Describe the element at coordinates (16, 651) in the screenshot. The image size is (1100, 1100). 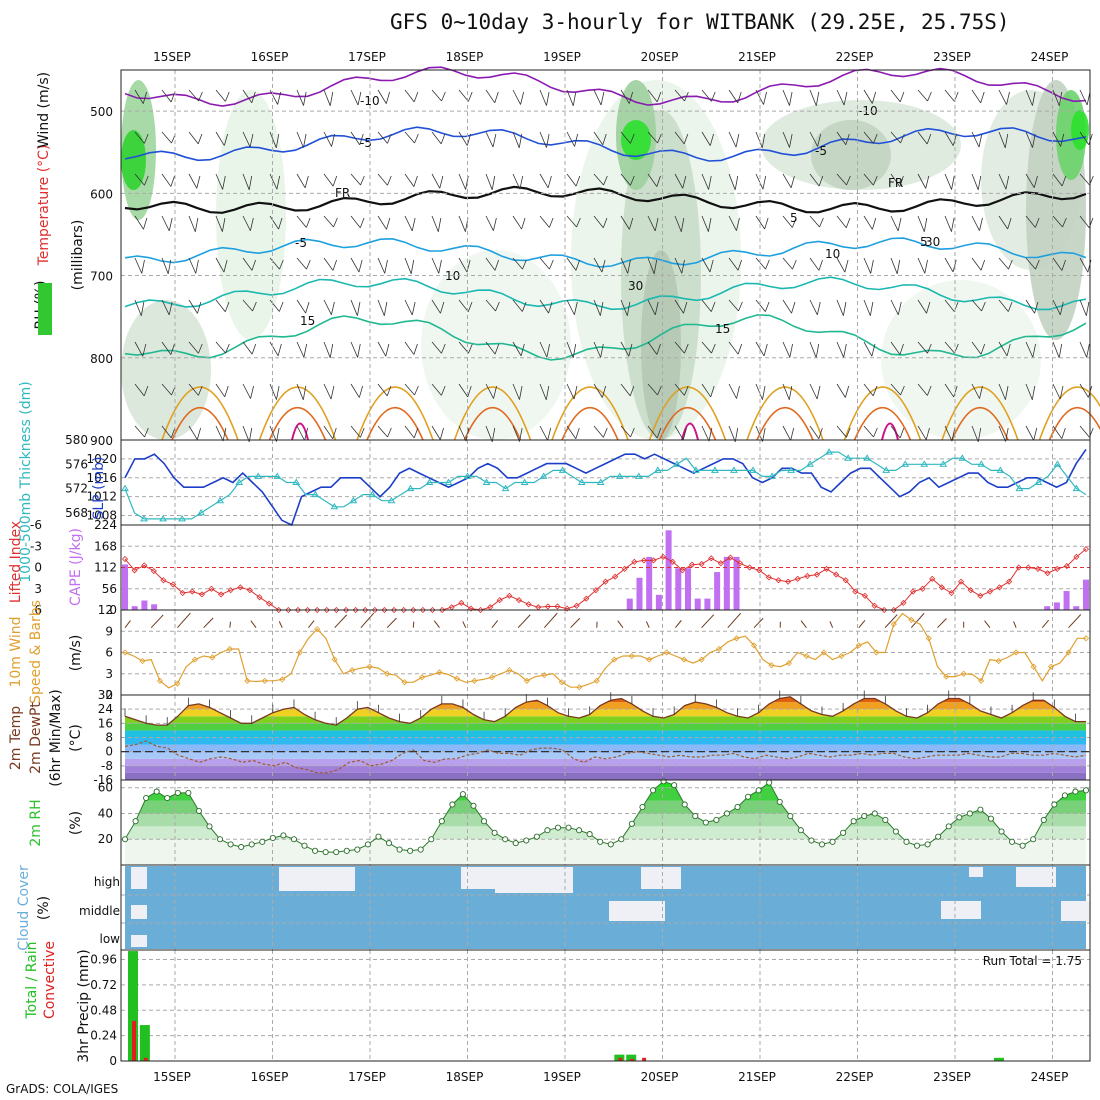
I see `wind10m-axis-label: 10m Wind` at that location.